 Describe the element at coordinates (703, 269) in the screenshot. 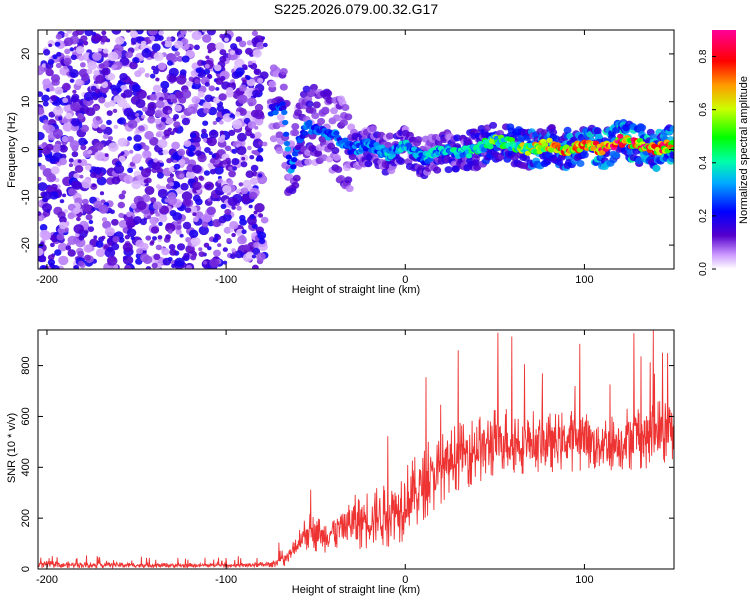

I see `colorbar-tick-label: 0.0` at that location.